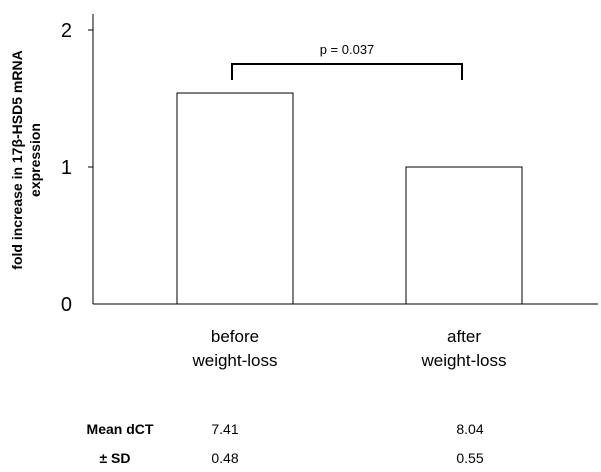 The width and height of the screenshot is (601, 472). I want to click on significance-bracket, so click(347, 71).